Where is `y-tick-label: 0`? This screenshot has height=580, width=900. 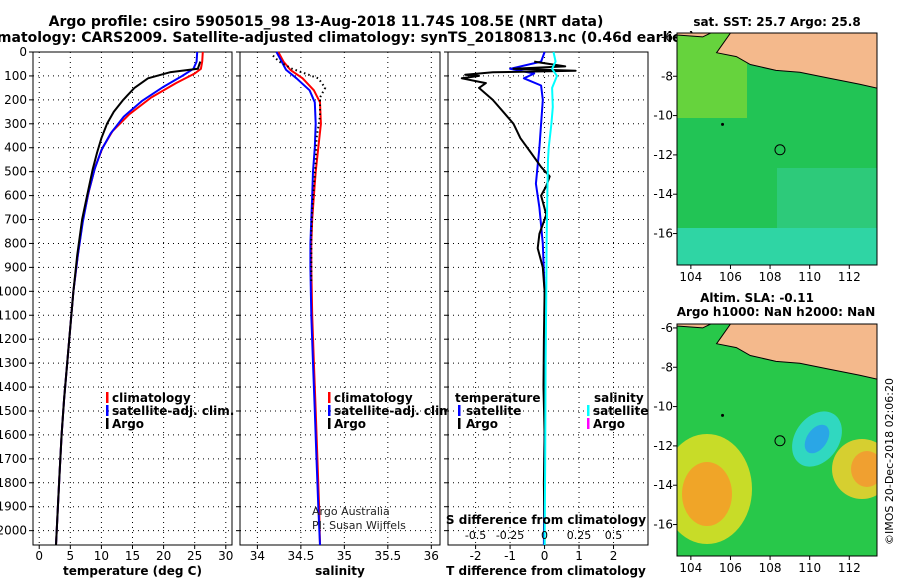
y-tick-label: 0 is located at coordinates (23, 52).